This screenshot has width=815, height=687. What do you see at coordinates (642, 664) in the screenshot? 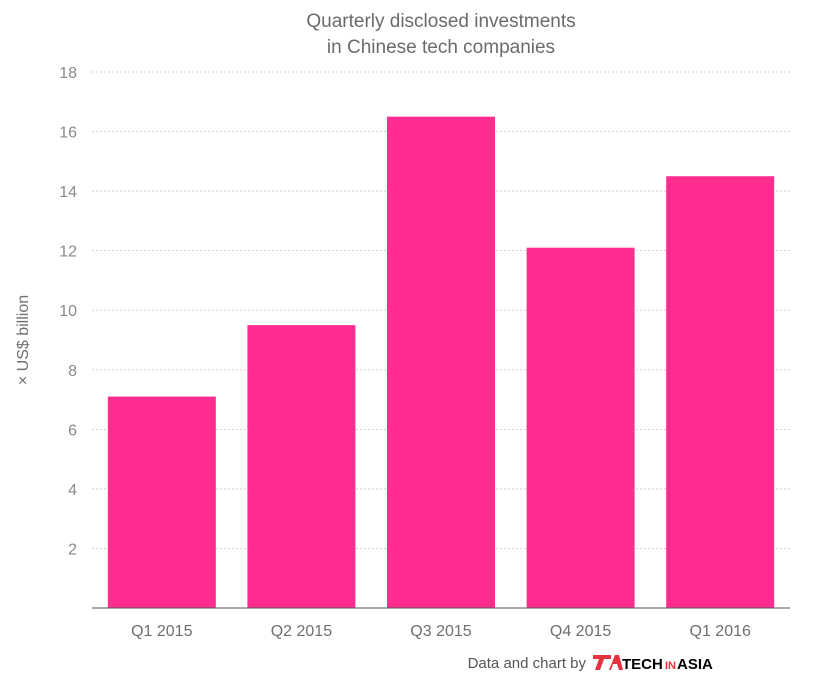
I see `logo-word-tech: TECH` at bounding box center [642, 664].